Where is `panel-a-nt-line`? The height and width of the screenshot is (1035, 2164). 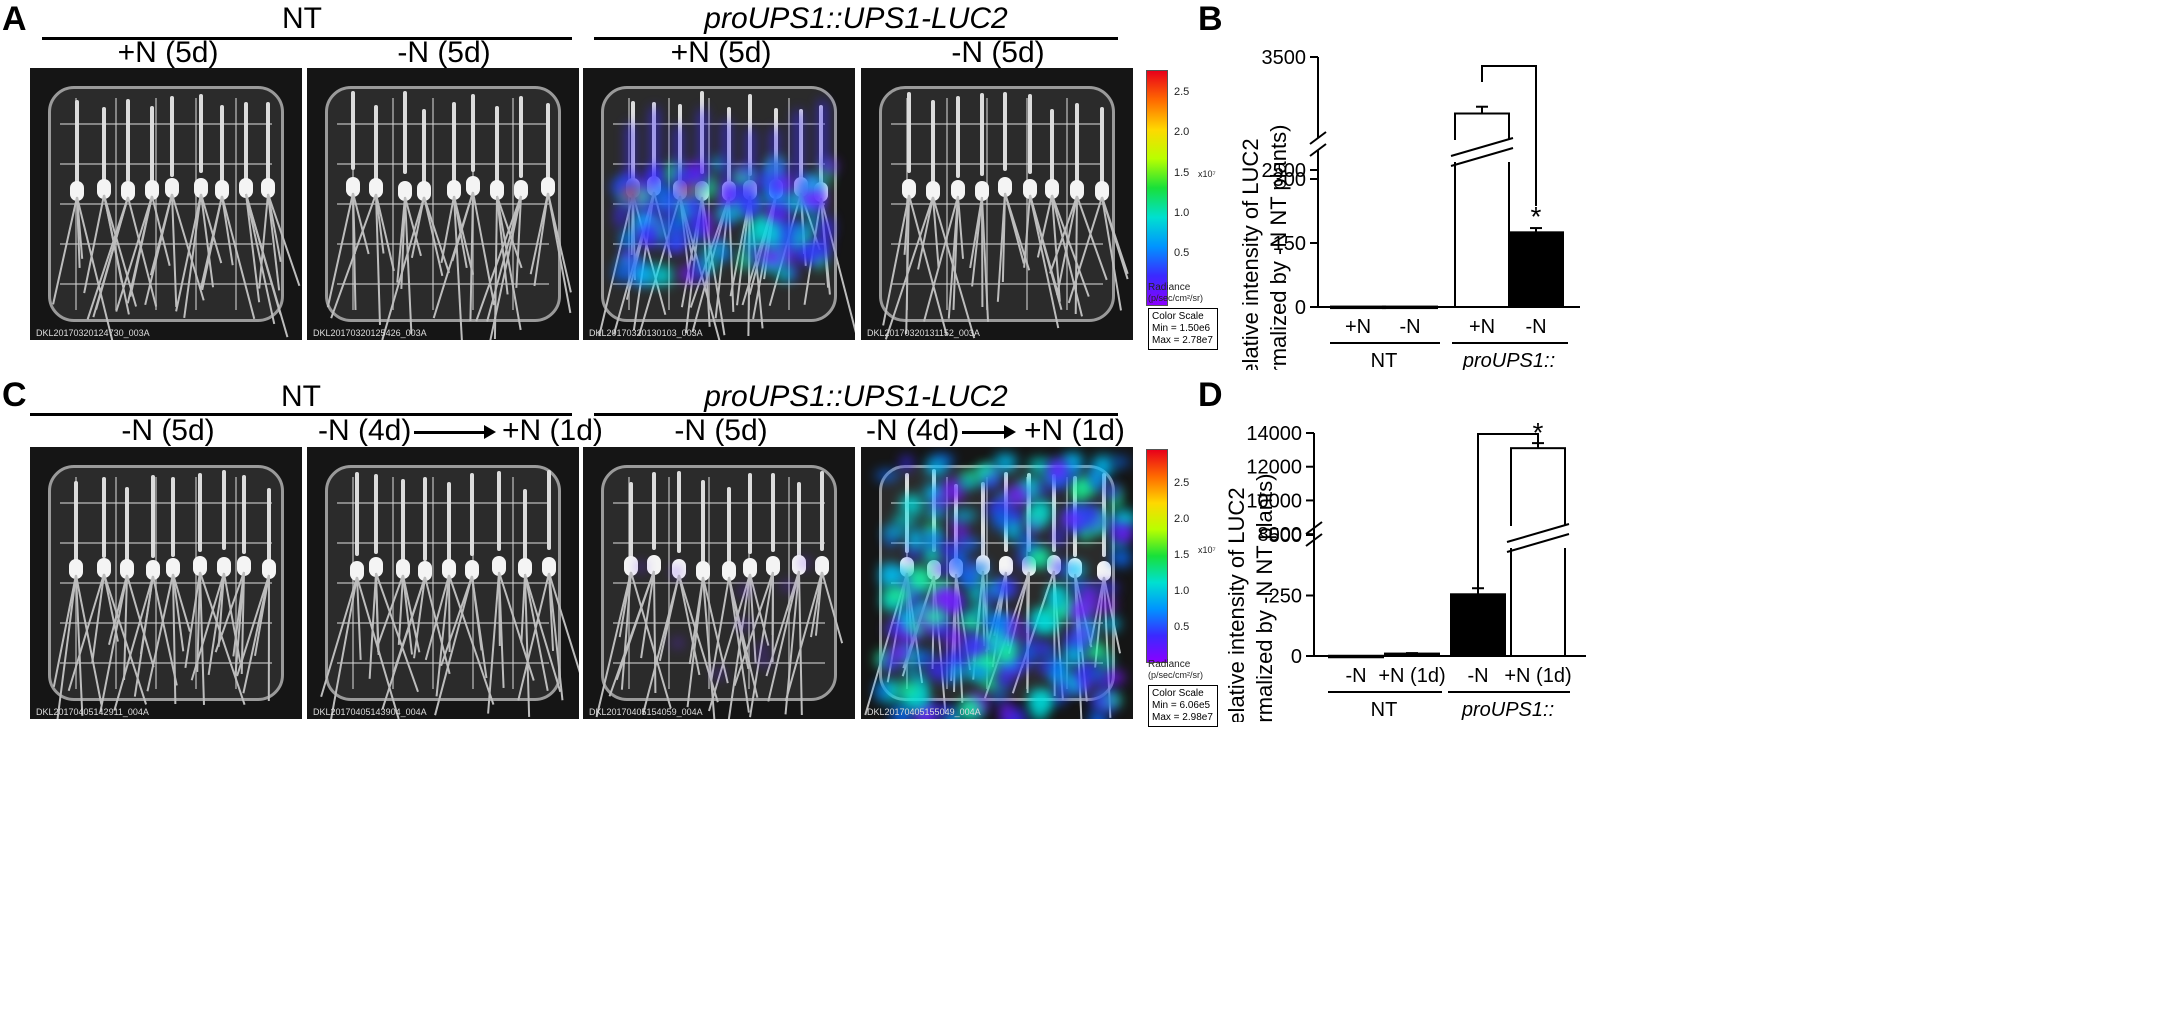
panel-a-nt-line is located at coordinates (307, 38).